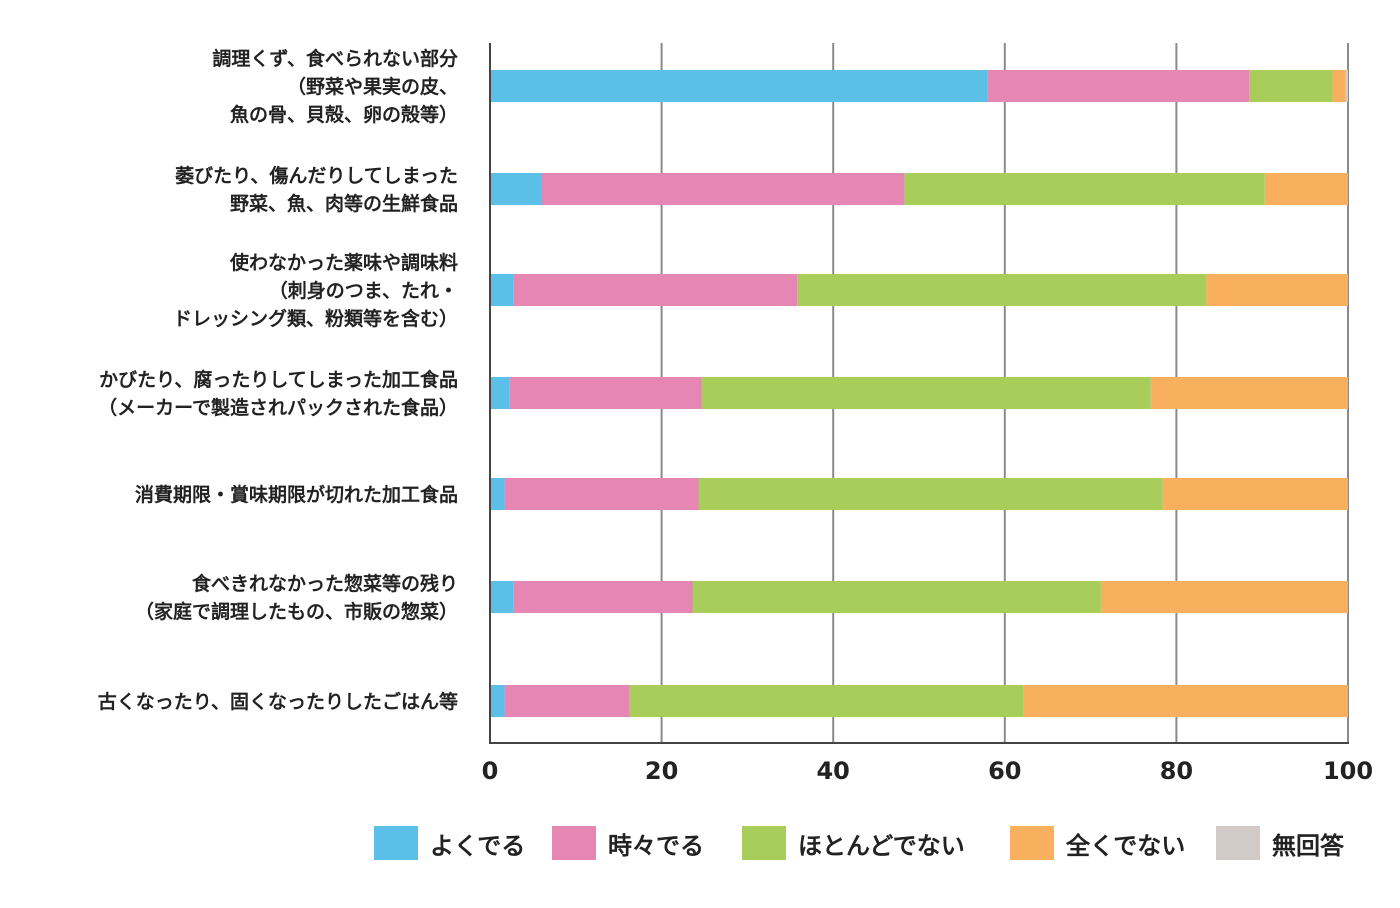  What do you see at coordinates (1308, 845) in the screenshot?
I see `legend-label: 無回答` at bounding box center [1308, 845].